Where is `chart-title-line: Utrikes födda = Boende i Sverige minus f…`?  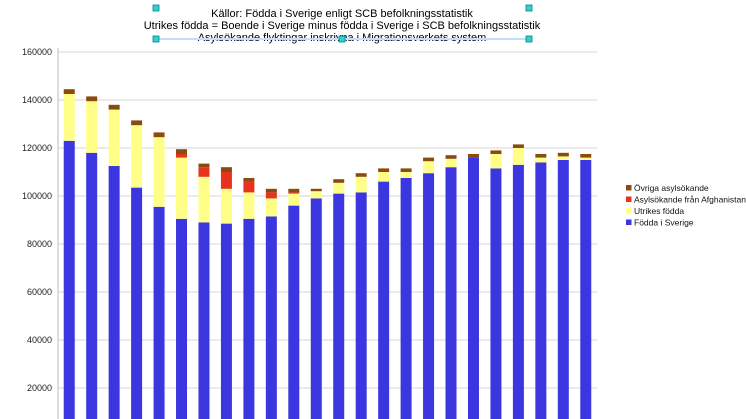
chart-title-line: Utrikes födda = Boende i Sverige minus f… is located at coordinates (342, 26).